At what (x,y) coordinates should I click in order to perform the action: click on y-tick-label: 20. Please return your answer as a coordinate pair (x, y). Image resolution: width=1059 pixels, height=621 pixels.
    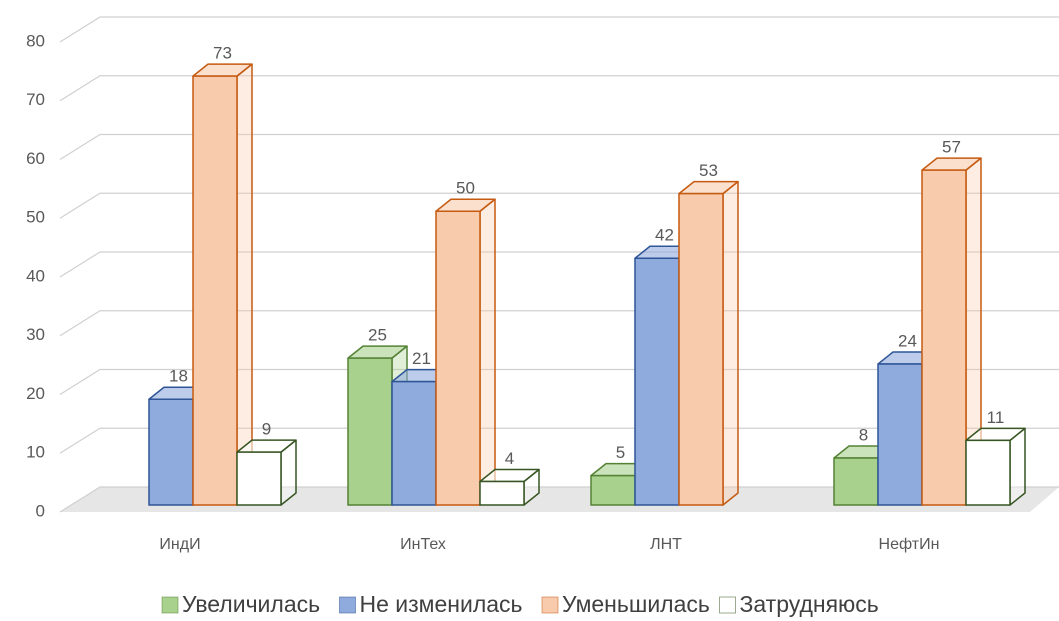
    Looking at the image, I should click on (35, 393).